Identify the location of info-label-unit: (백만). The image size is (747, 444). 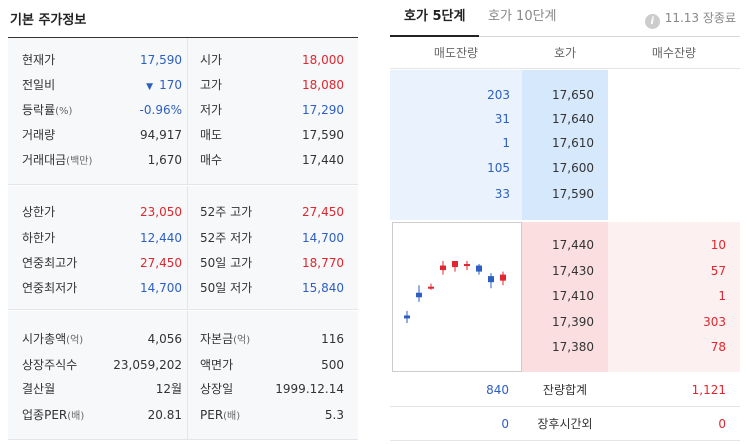
(79, 161).